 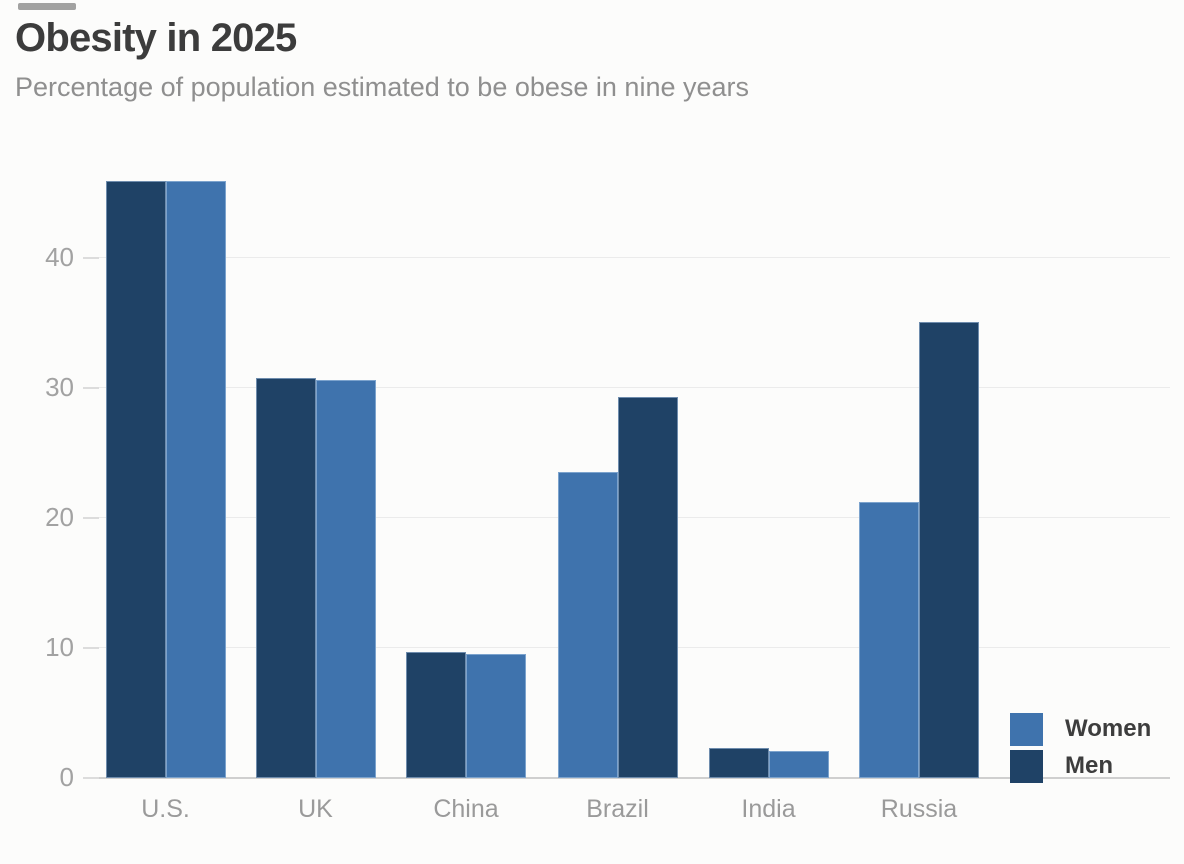 I want to click on x-axis-label-brazil: Brazil, so click(x=617, y=809).